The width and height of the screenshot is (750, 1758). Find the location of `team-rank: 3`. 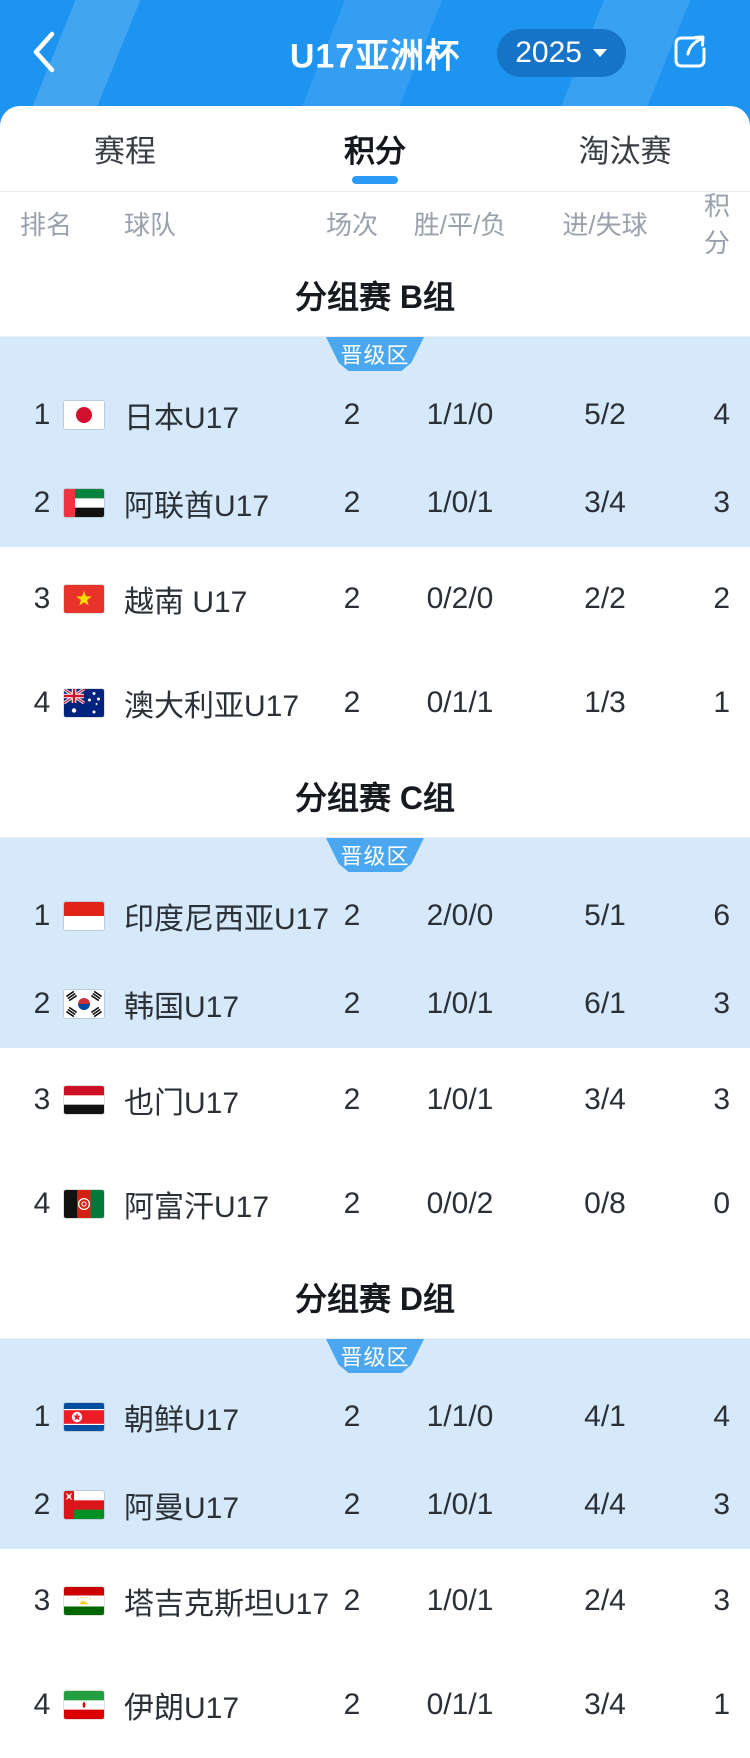

team-rank: 3 is located at coordinates (42, 1099).